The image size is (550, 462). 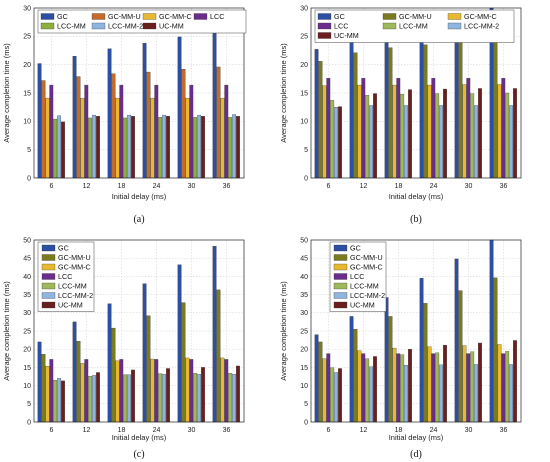 What do you see at coordinates (304, 93) in the screenshot?
I see `y-tick-label: 15` at bounding box center [304, 93].